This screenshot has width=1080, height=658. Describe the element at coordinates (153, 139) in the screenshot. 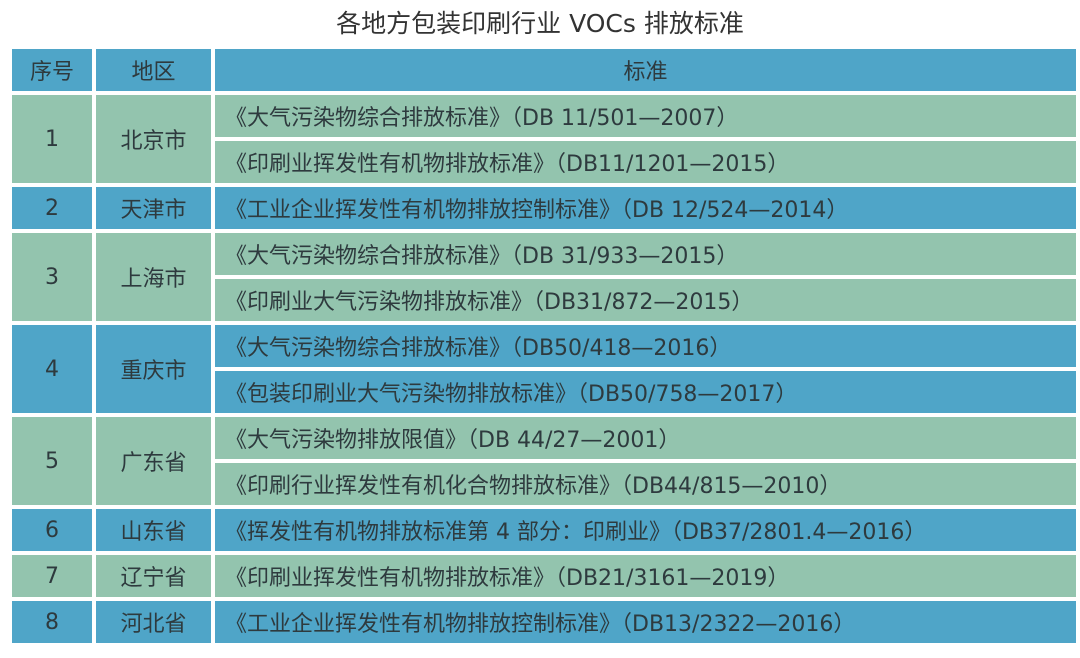

I see `row-region: 北京市` at that location.